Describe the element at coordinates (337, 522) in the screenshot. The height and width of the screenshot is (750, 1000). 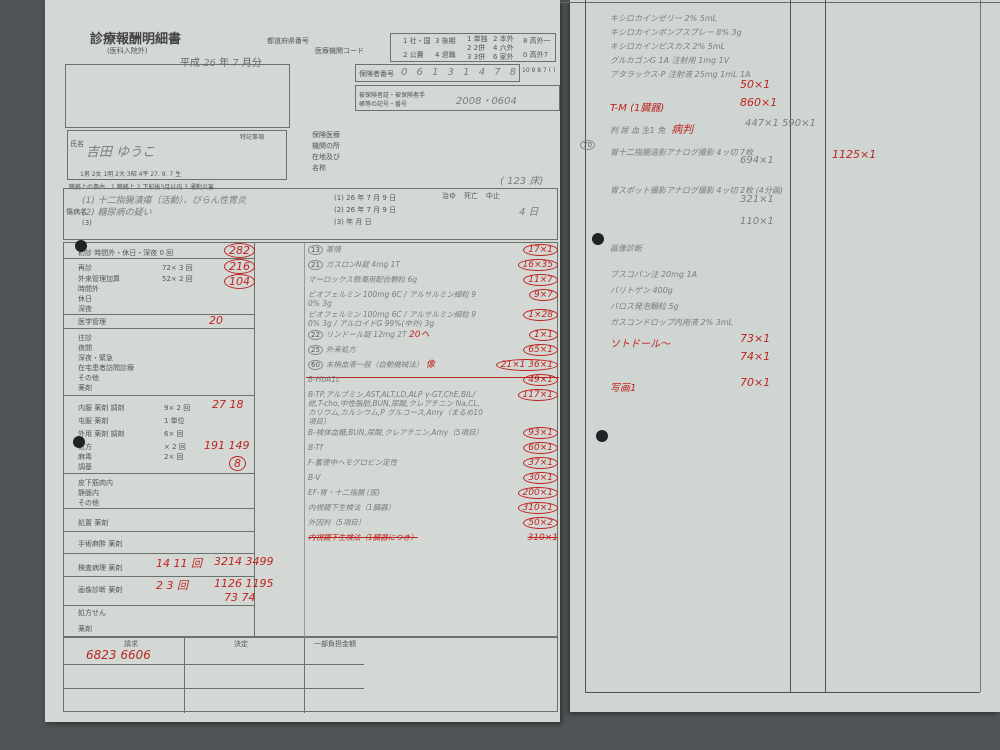
I see `note-text: 外因判（5項目）` at that location.